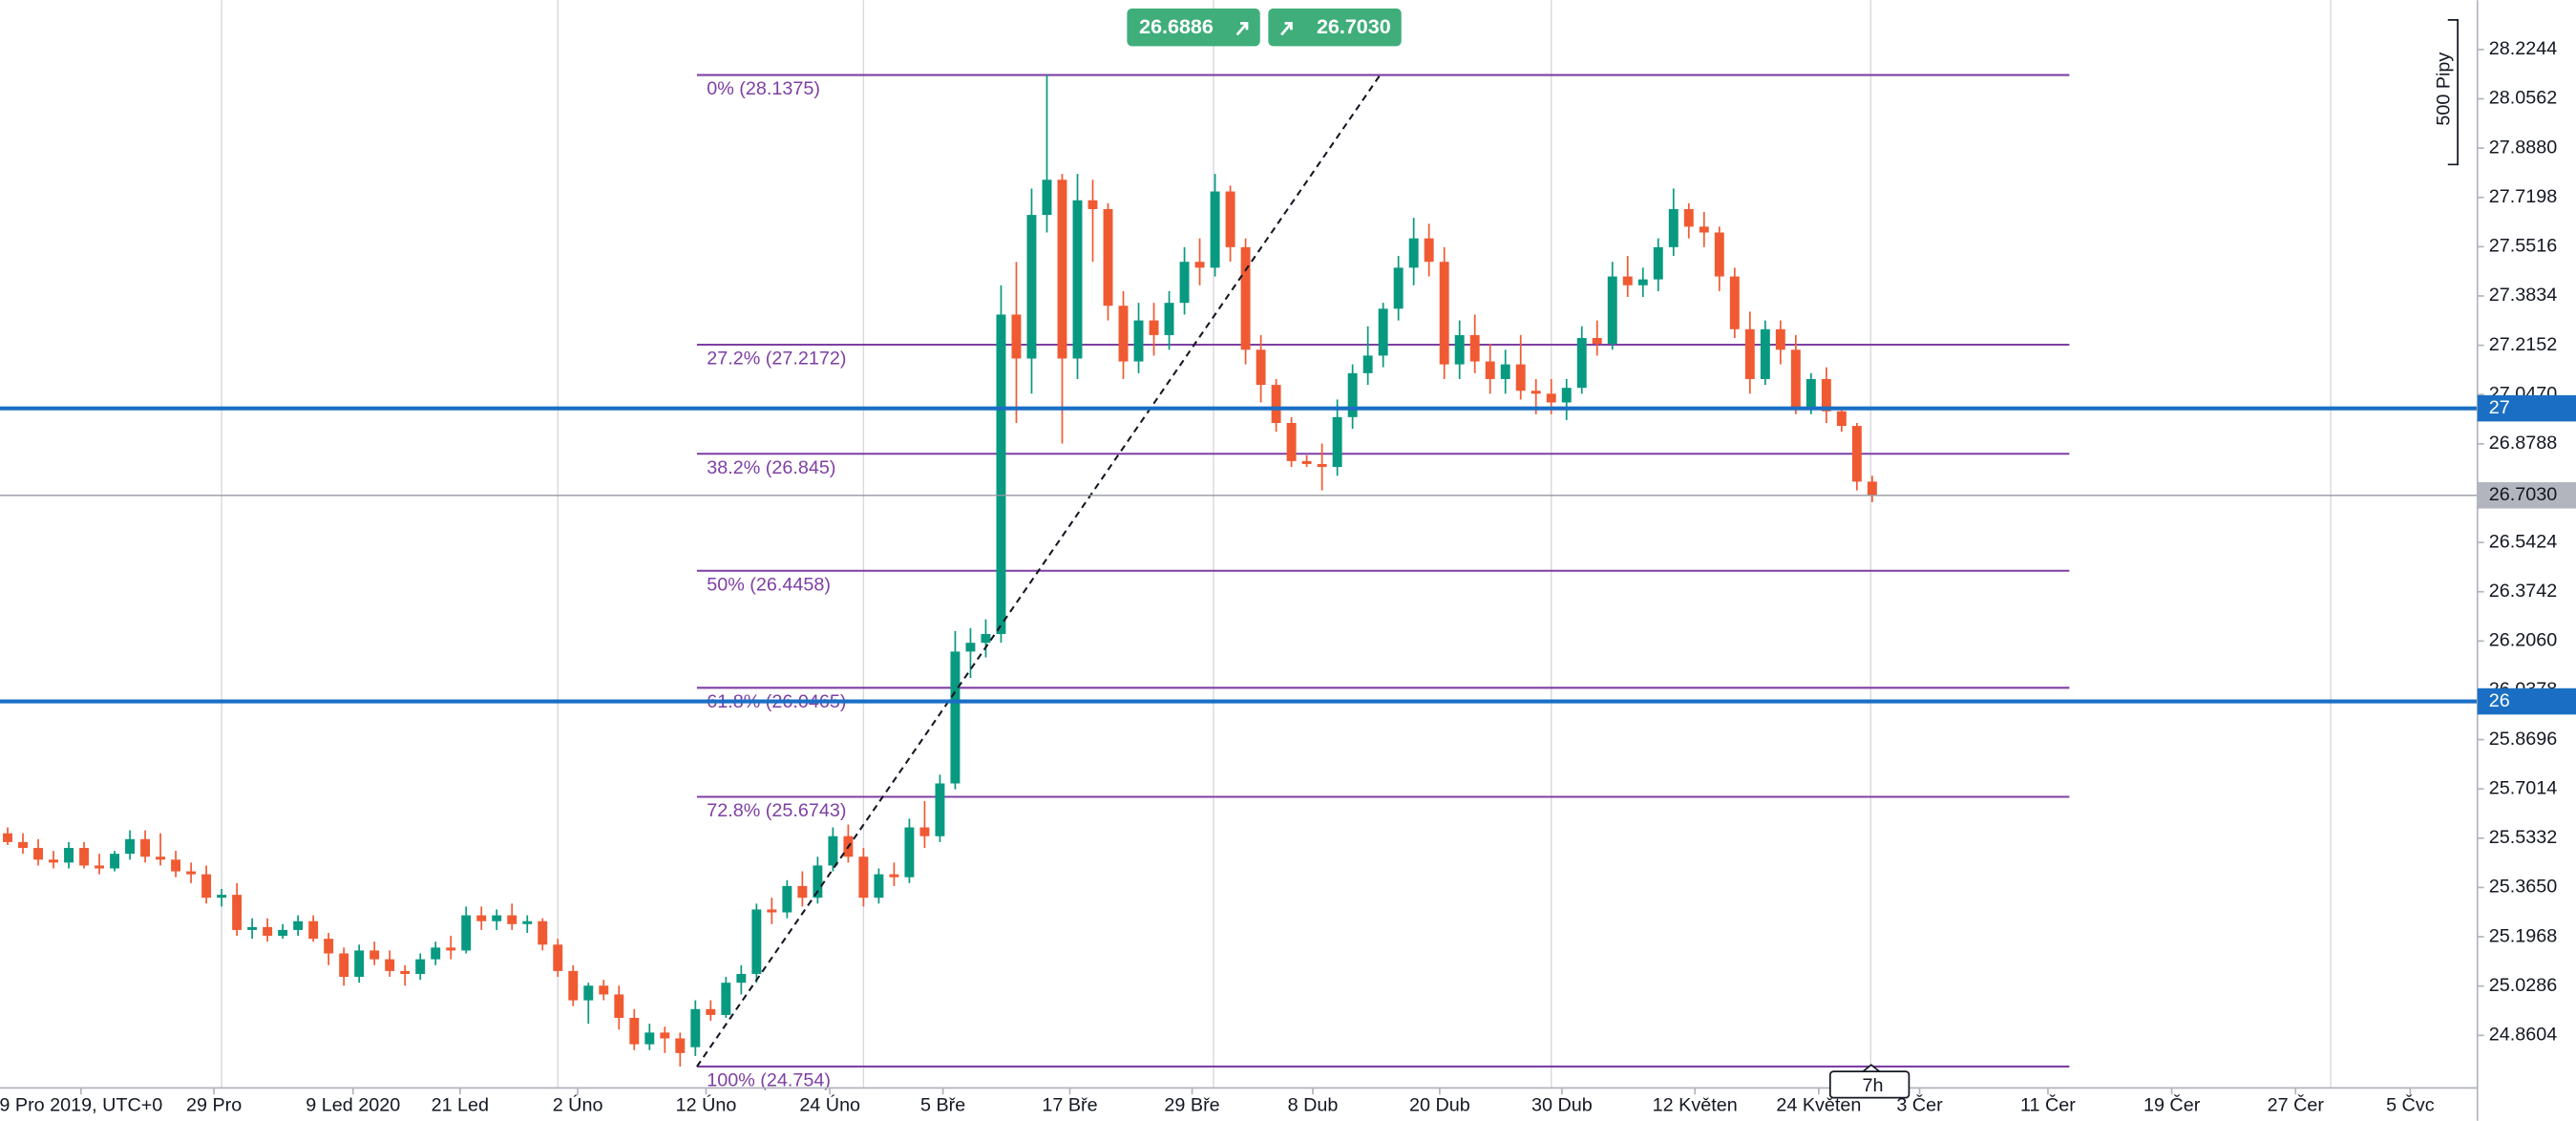 This screenshot has width=2576, height=1121. Describe the element at coordinates (1871, 1068) in the screenshot. I see `marker-caret` at that location.